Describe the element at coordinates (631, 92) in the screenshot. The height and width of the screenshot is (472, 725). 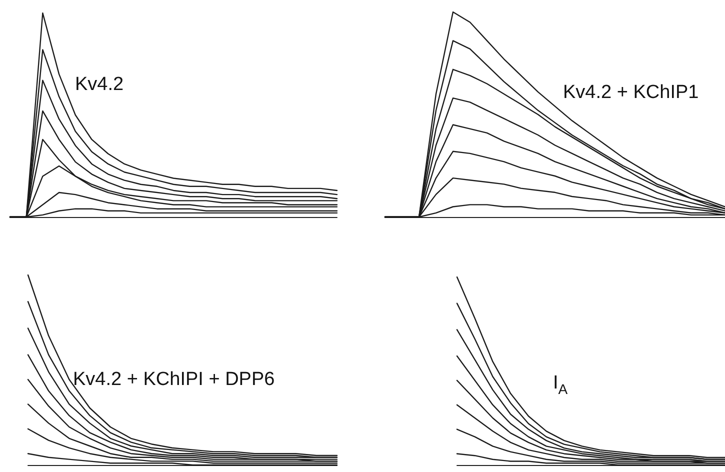
I see `text: Kv4.2 + KChIP1` at that location.